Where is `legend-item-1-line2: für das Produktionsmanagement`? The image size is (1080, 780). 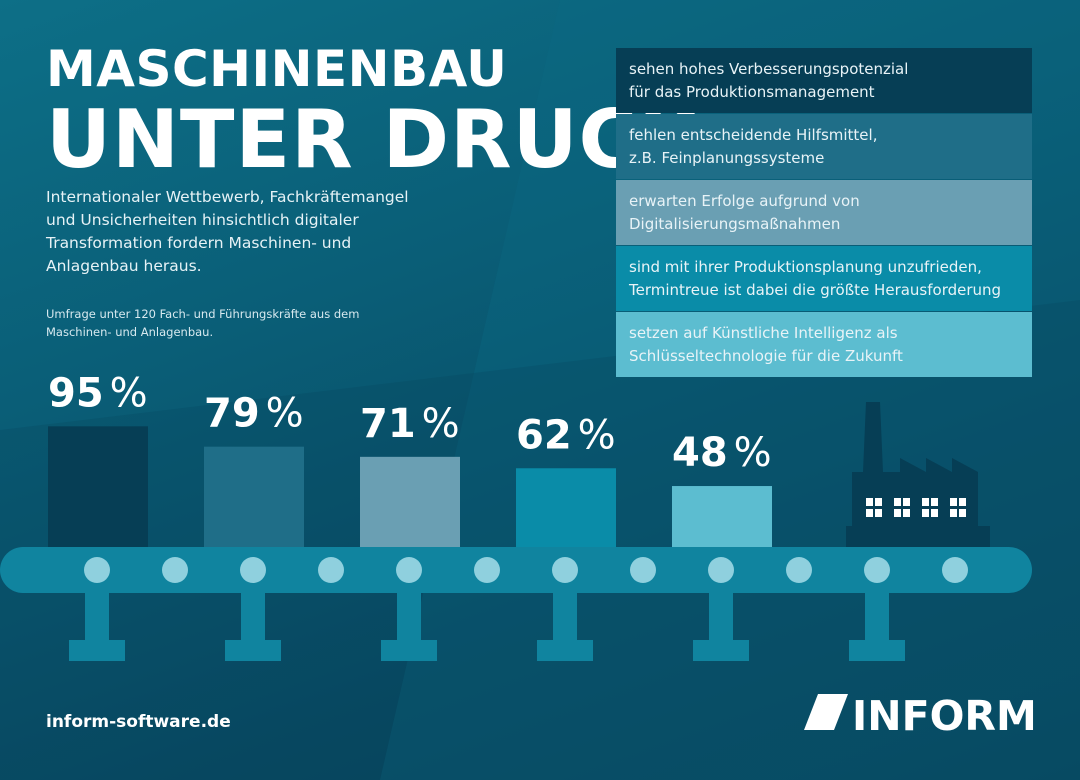
legend-item-1-line2: für das Produktionsmanagement is located at coordinates (752, 92).